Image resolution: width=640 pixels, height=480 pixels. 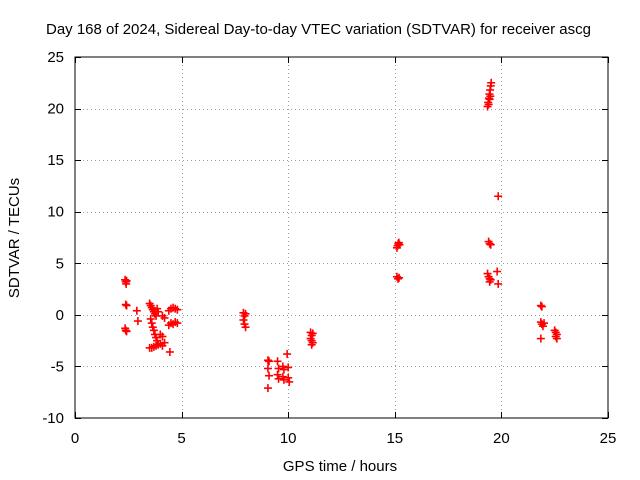 I want to click on y-tick-label: -10, so click(x=53, y=418).